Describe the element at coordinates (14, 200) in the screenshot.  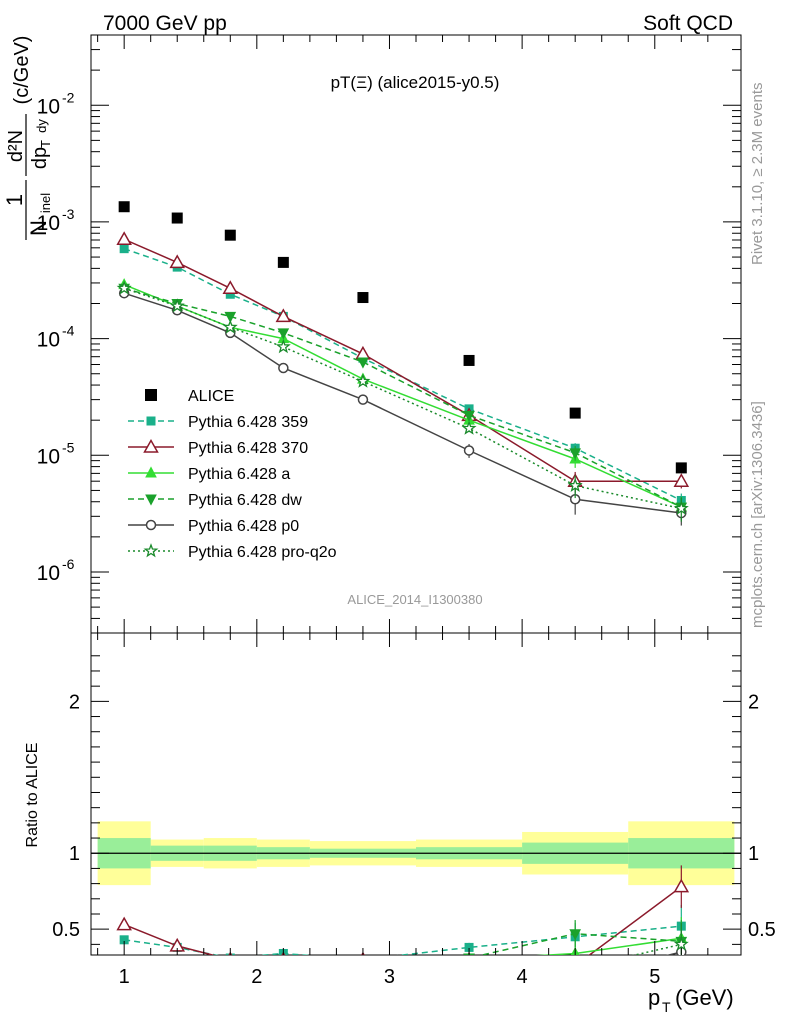
I see `ylabel-frac-num: 1` at that location.